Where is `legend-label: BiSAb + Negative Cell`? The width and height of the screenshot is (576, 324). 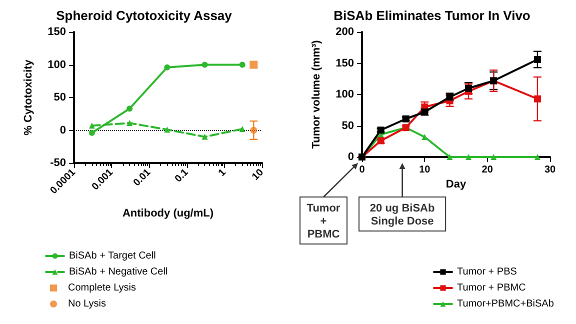 legend-label: BiSAb + Negative Cell is located at coordinates (118, 272).